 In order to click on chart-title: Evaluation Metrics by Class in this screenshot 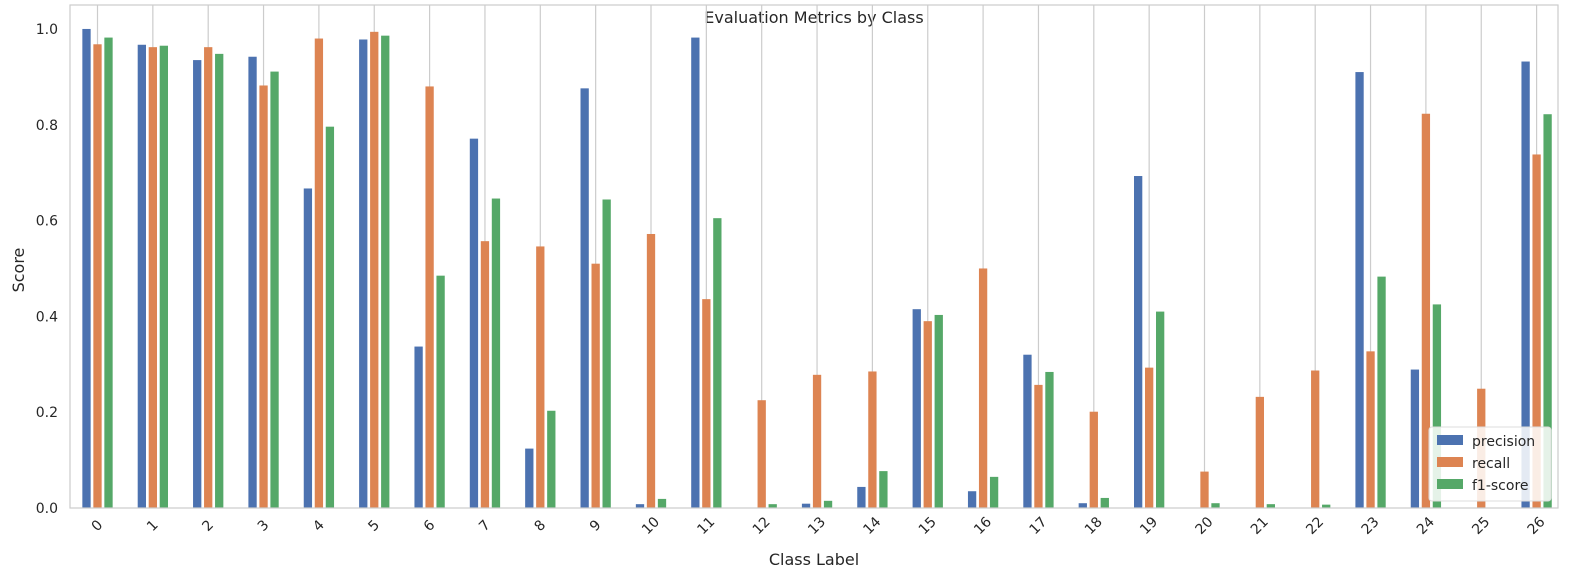, I will do `click(813, 17)`.